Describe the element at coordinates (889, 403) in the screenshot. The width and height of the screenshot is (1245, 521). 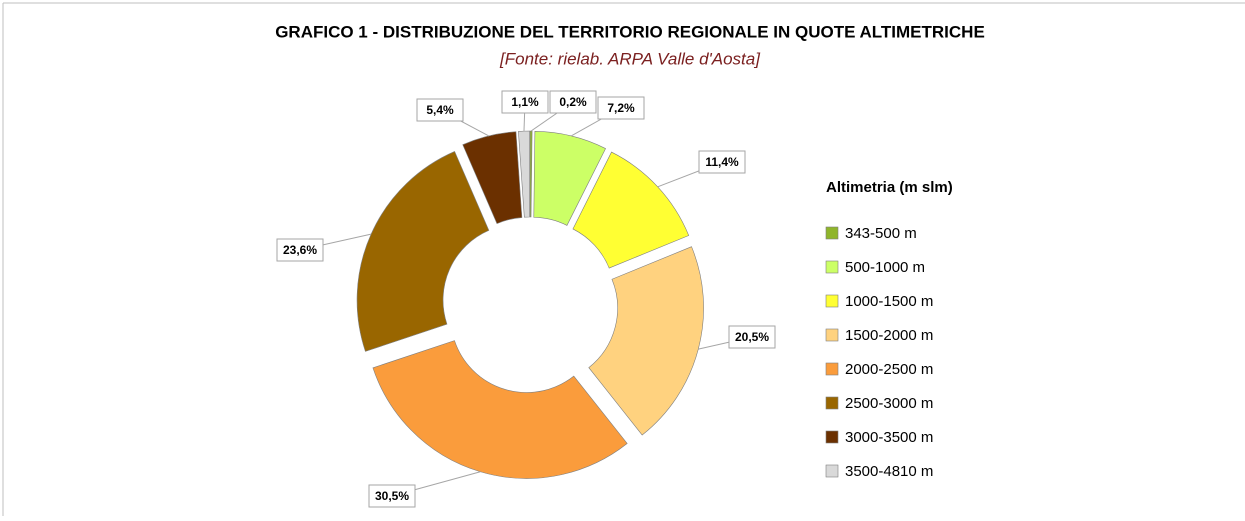
I see `legend-label: 2500-3000 m` at that location.